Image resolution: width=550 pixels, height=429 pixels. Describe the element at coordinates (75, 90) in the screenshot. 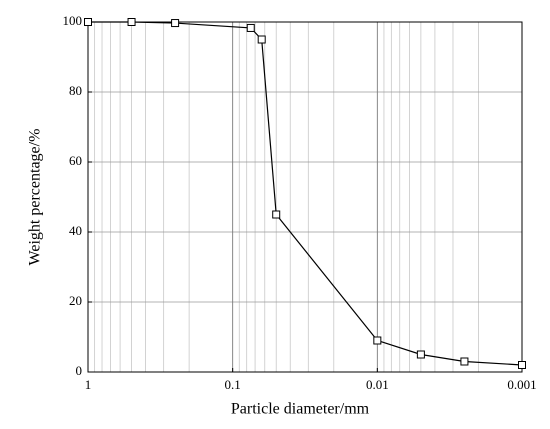

I see `y-tick-label: 80` at that location.